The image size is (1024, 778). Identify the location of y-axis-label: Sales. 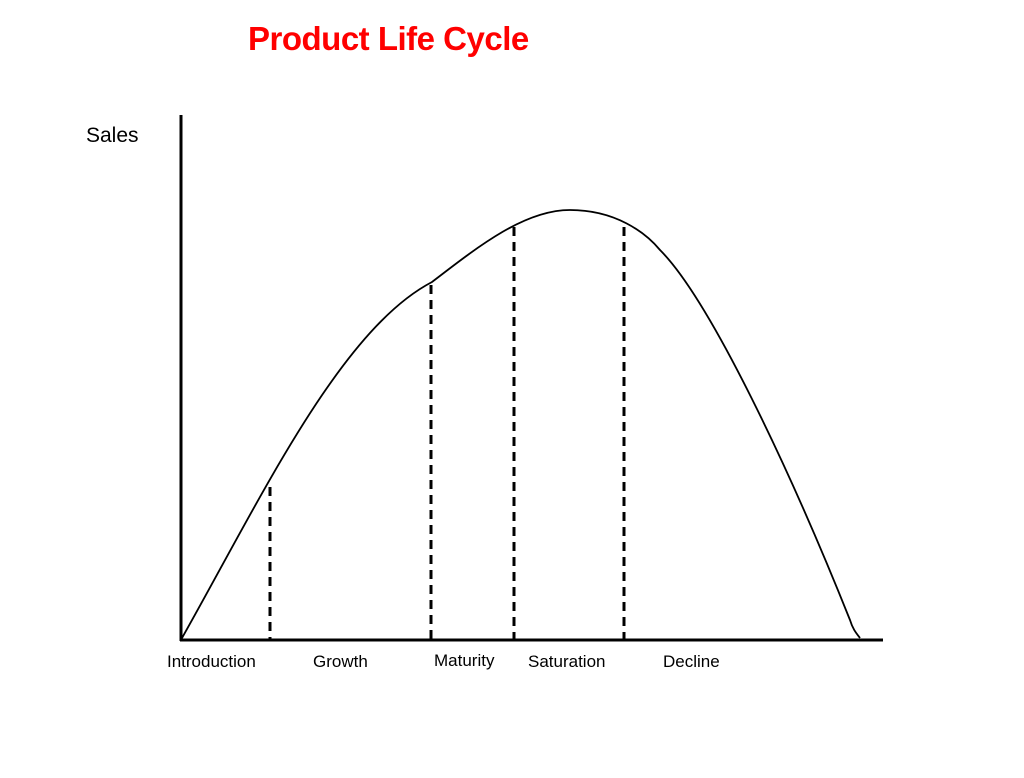
(112, 135).